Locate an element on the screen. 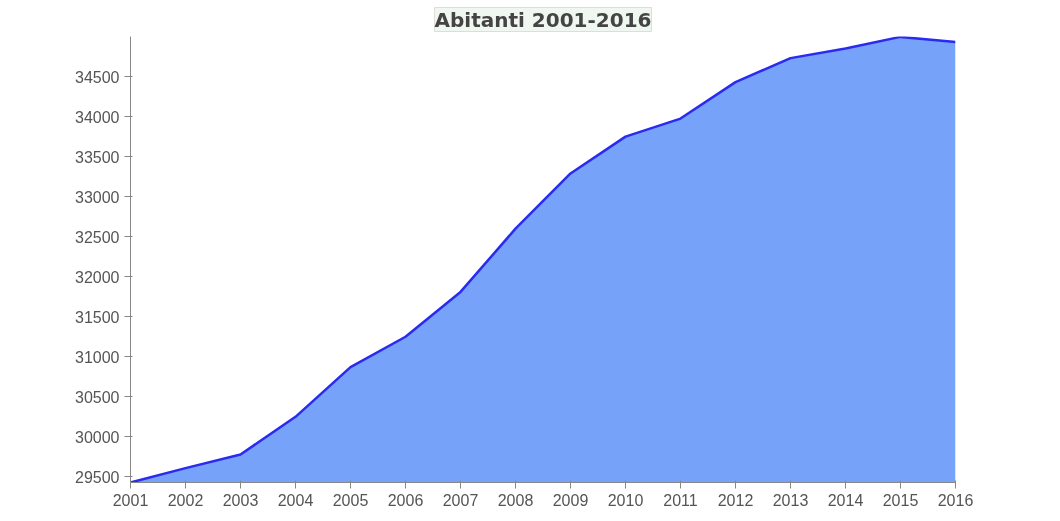 Image resolution: width=1060 pixels, height=521 pixels. x-tick-label: 2010 is located at coordinates (625, 500).